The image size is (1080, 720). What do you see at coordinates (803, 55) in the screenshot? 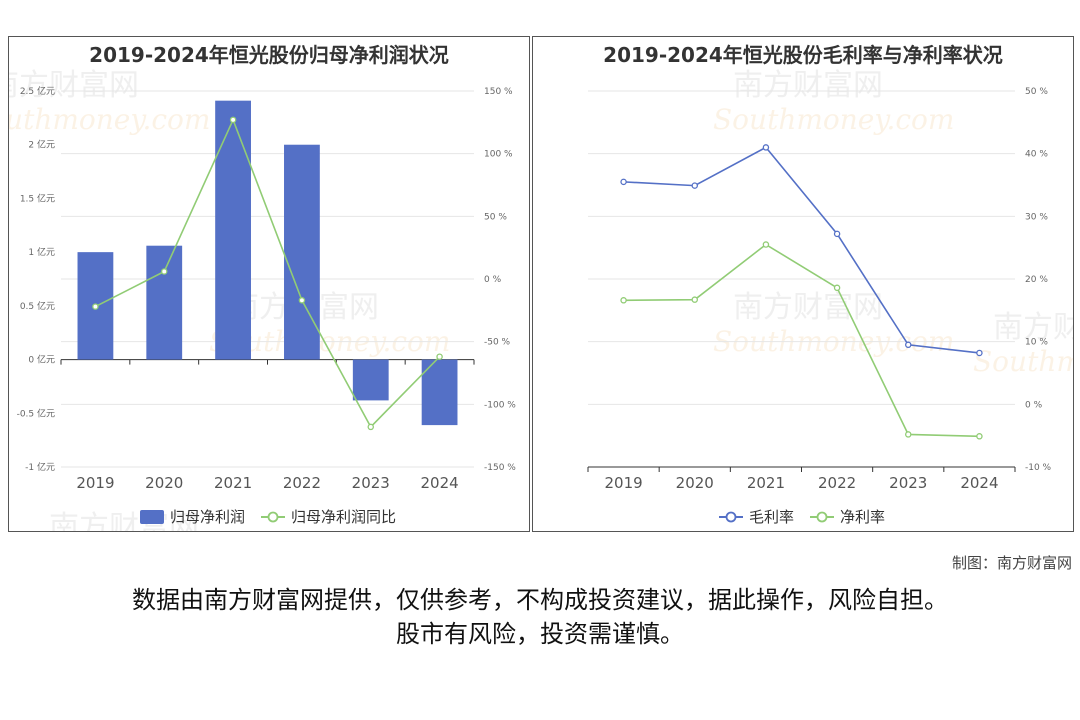
I see `right-chart-title: 2019-2024年恒光股份毛利率与净利率状况` at bounding box center [803, 55].